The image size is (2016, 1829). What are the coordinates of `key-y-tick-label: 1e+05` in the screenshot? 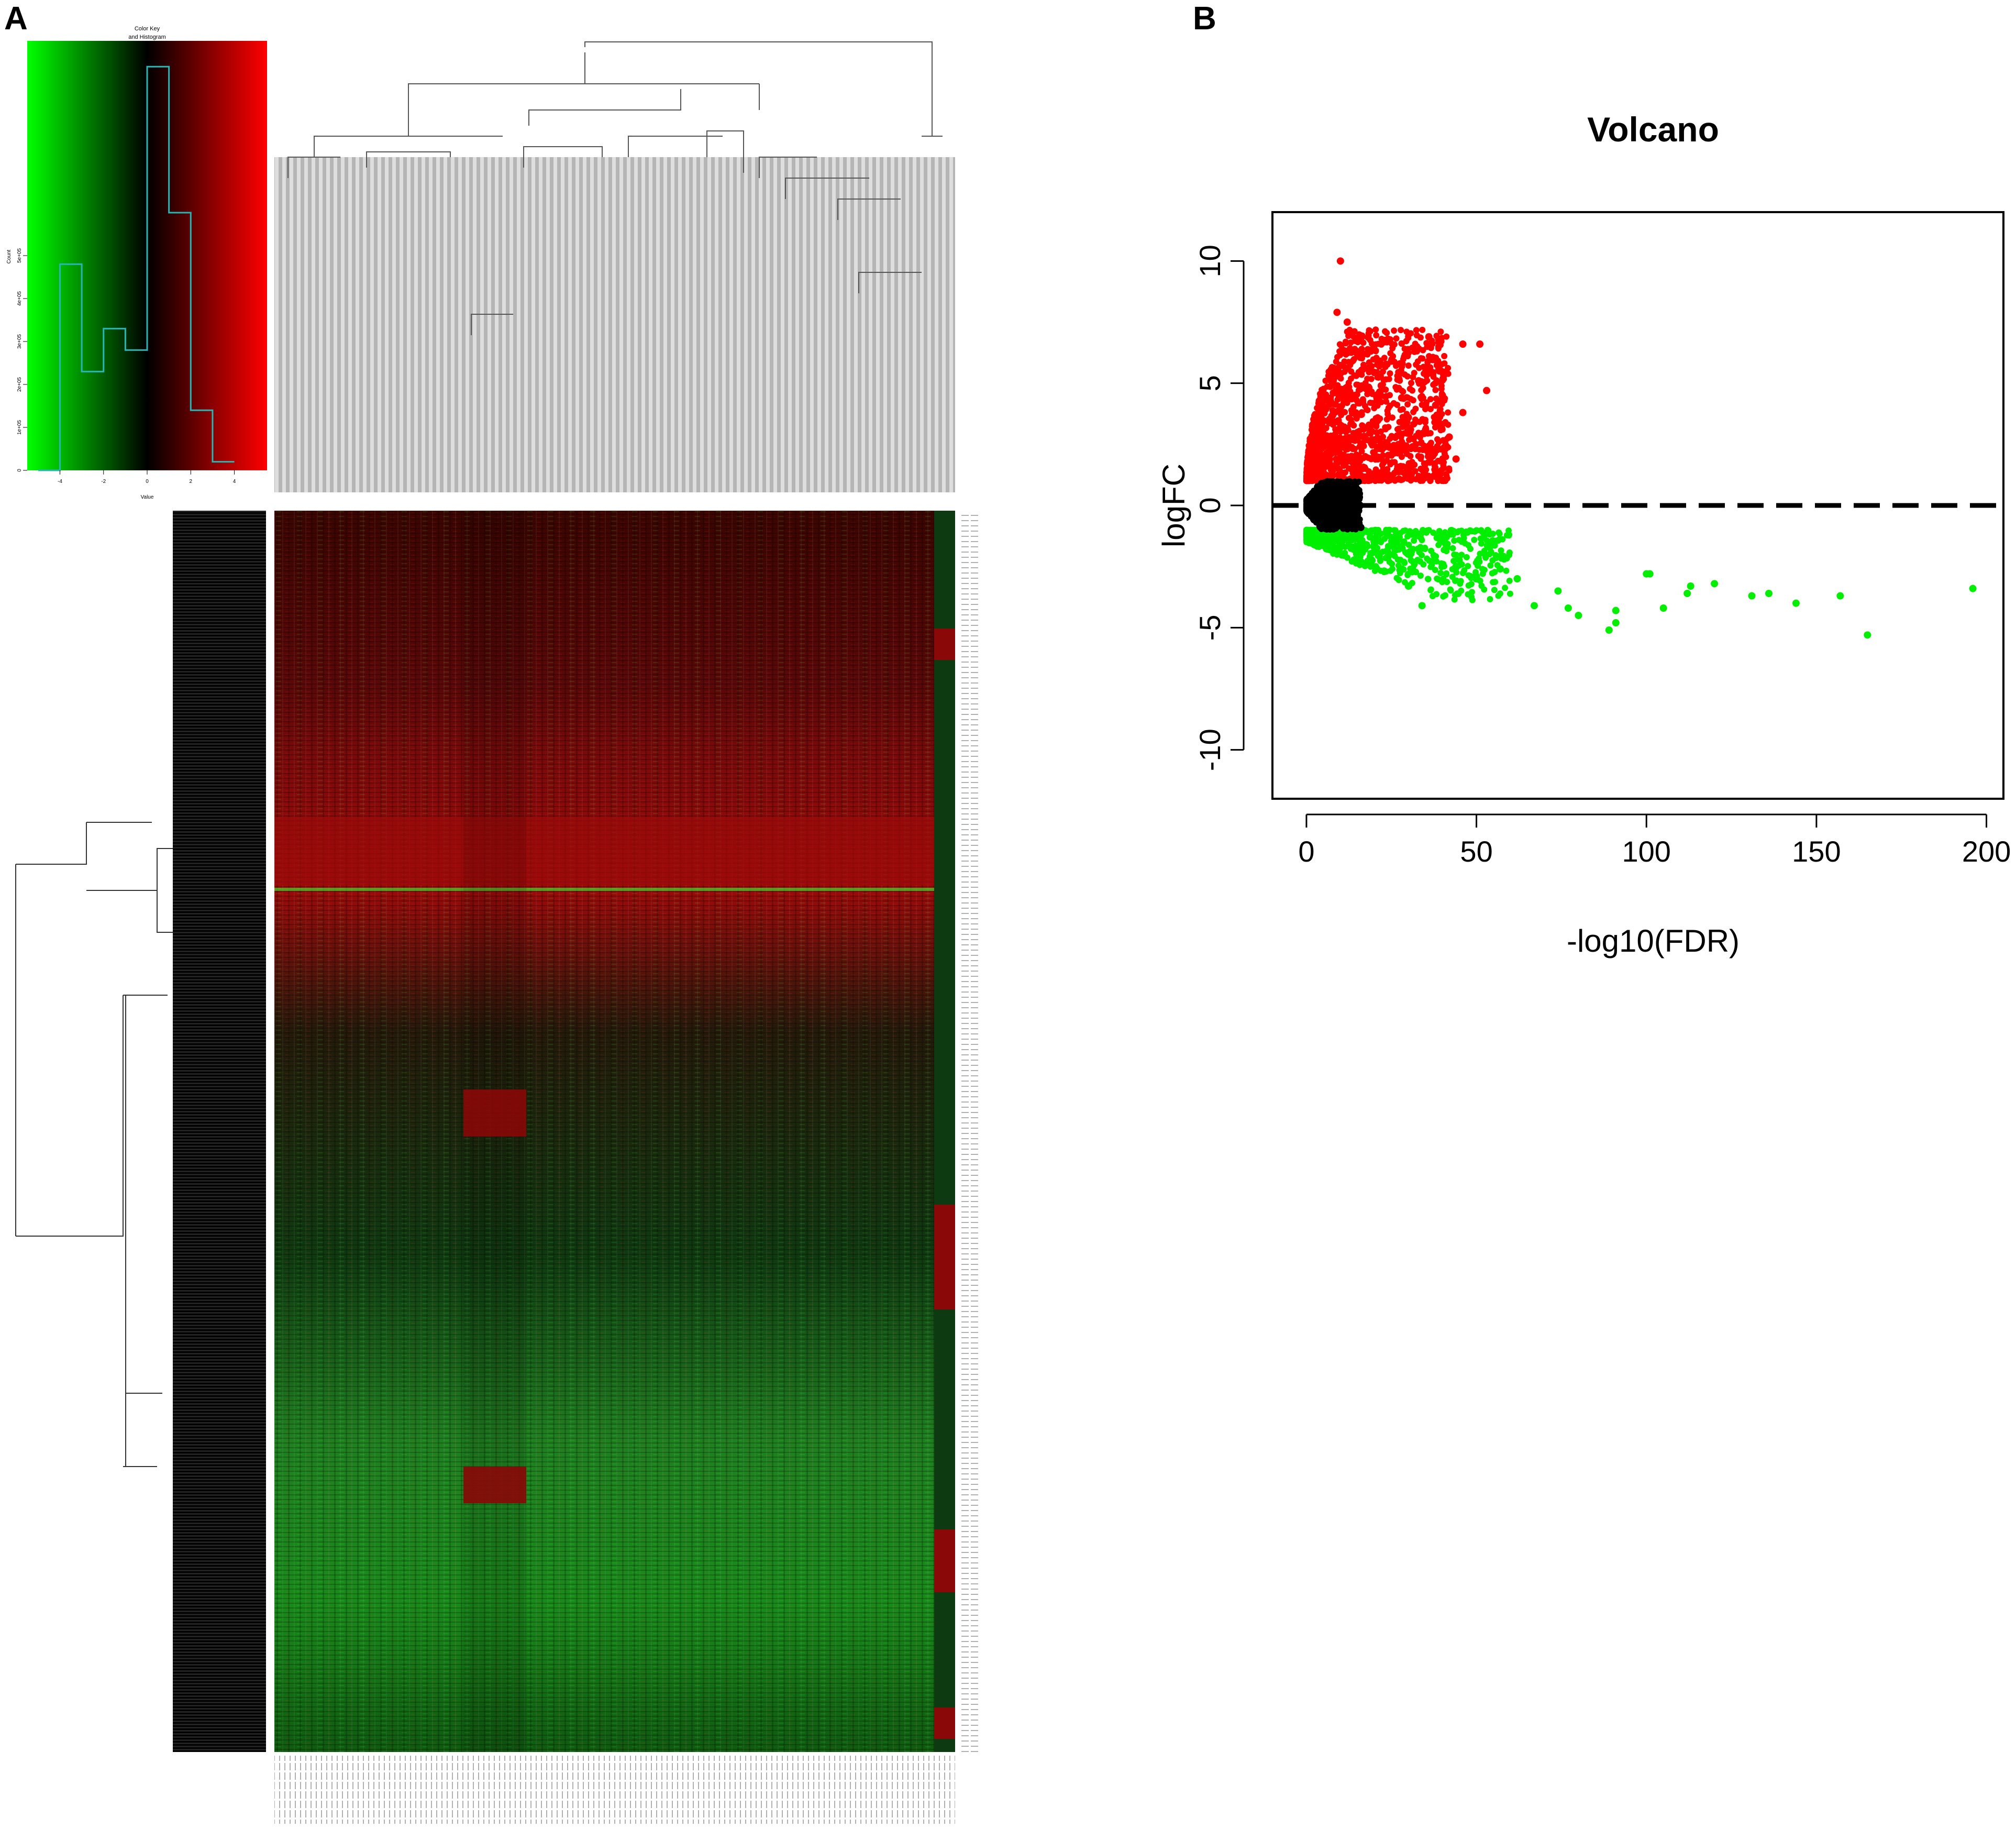 It's located at (20, 427).